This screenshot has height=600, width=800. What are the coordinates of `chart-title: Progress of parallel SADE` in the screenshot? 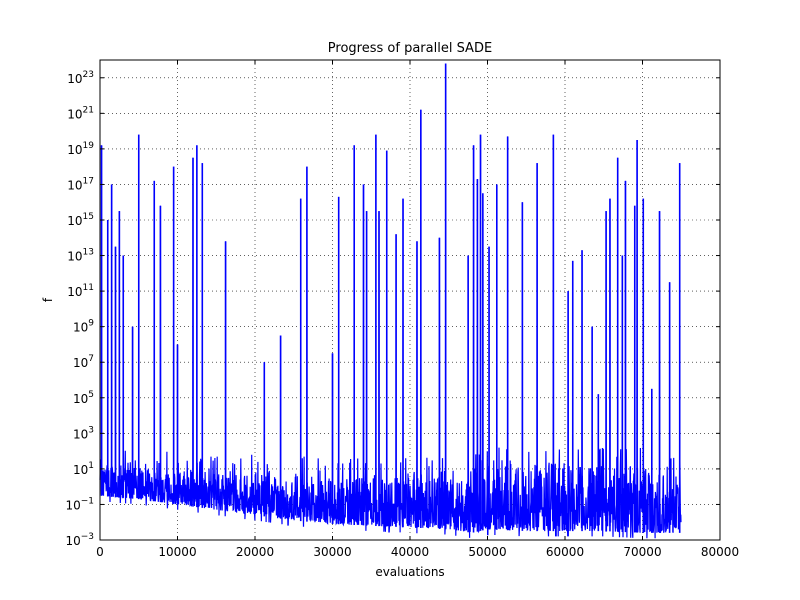 It's located at (410, 48).